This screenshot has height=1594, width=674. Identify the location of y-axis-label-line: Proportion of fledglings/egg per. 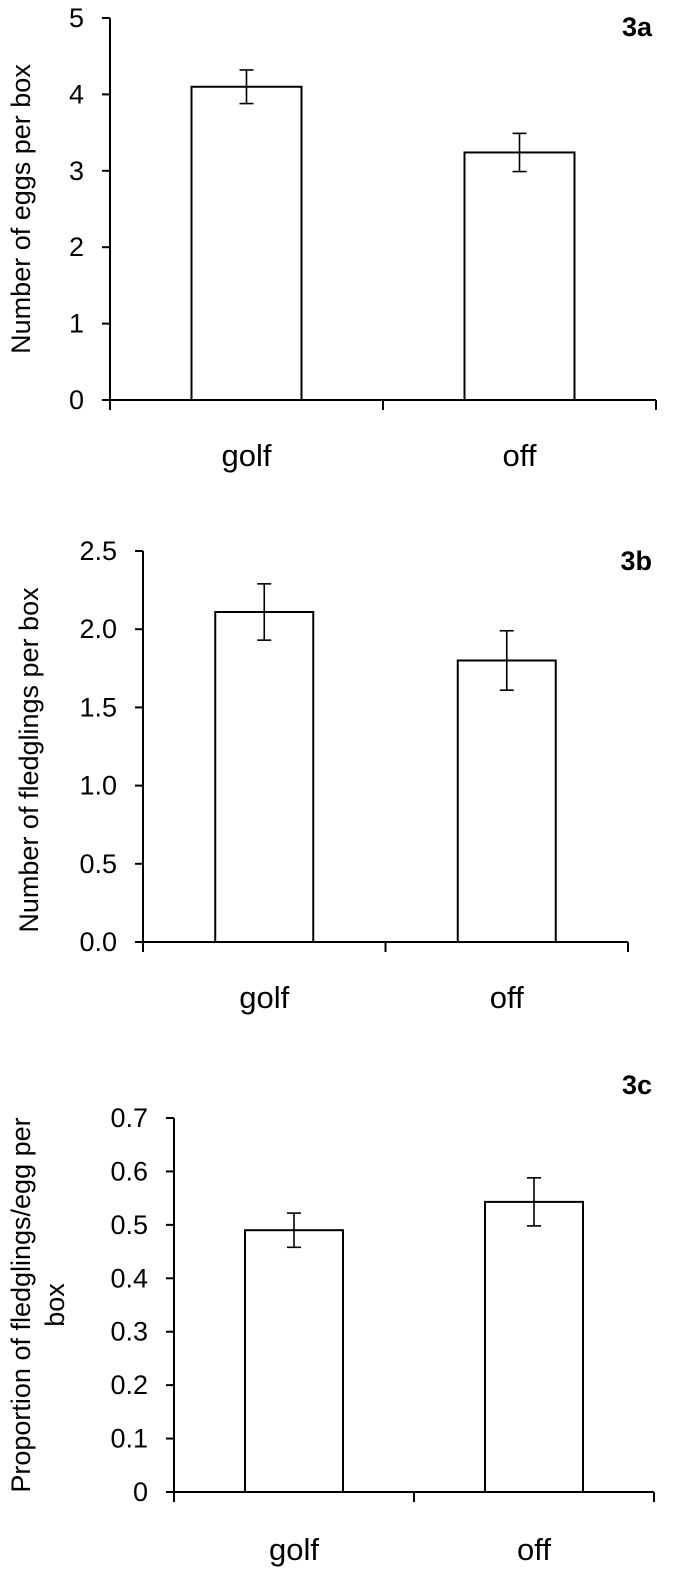
(21, 1304).